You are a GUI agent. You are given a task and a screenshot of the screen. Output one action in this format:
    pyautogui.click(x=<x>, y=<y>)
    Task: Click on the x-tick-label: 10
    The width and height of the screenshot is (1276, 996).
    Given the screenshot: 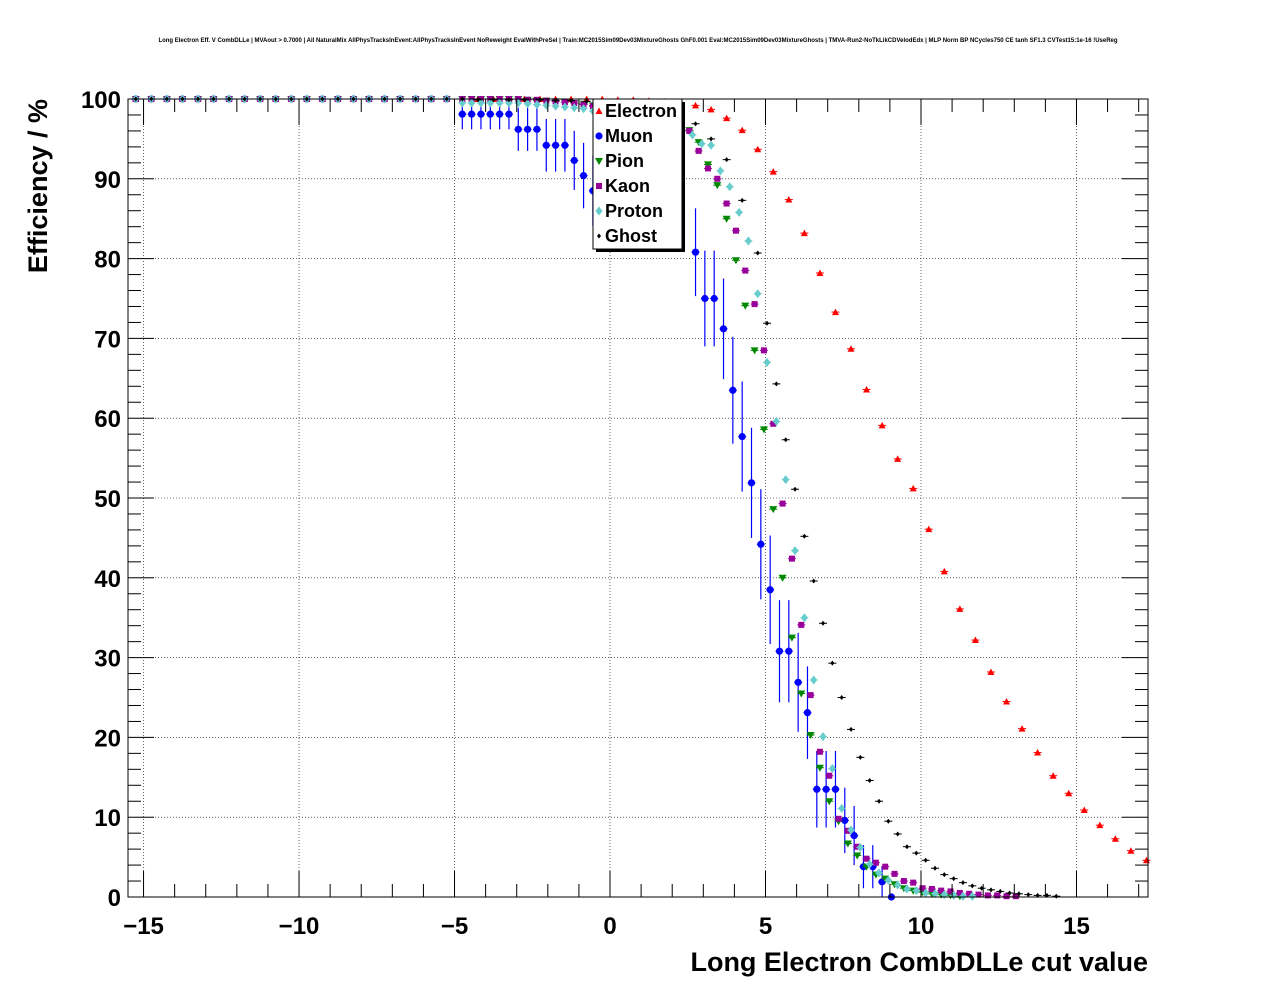 What is the action you would take?
    pyautogui.click(x=921, y=926)
    